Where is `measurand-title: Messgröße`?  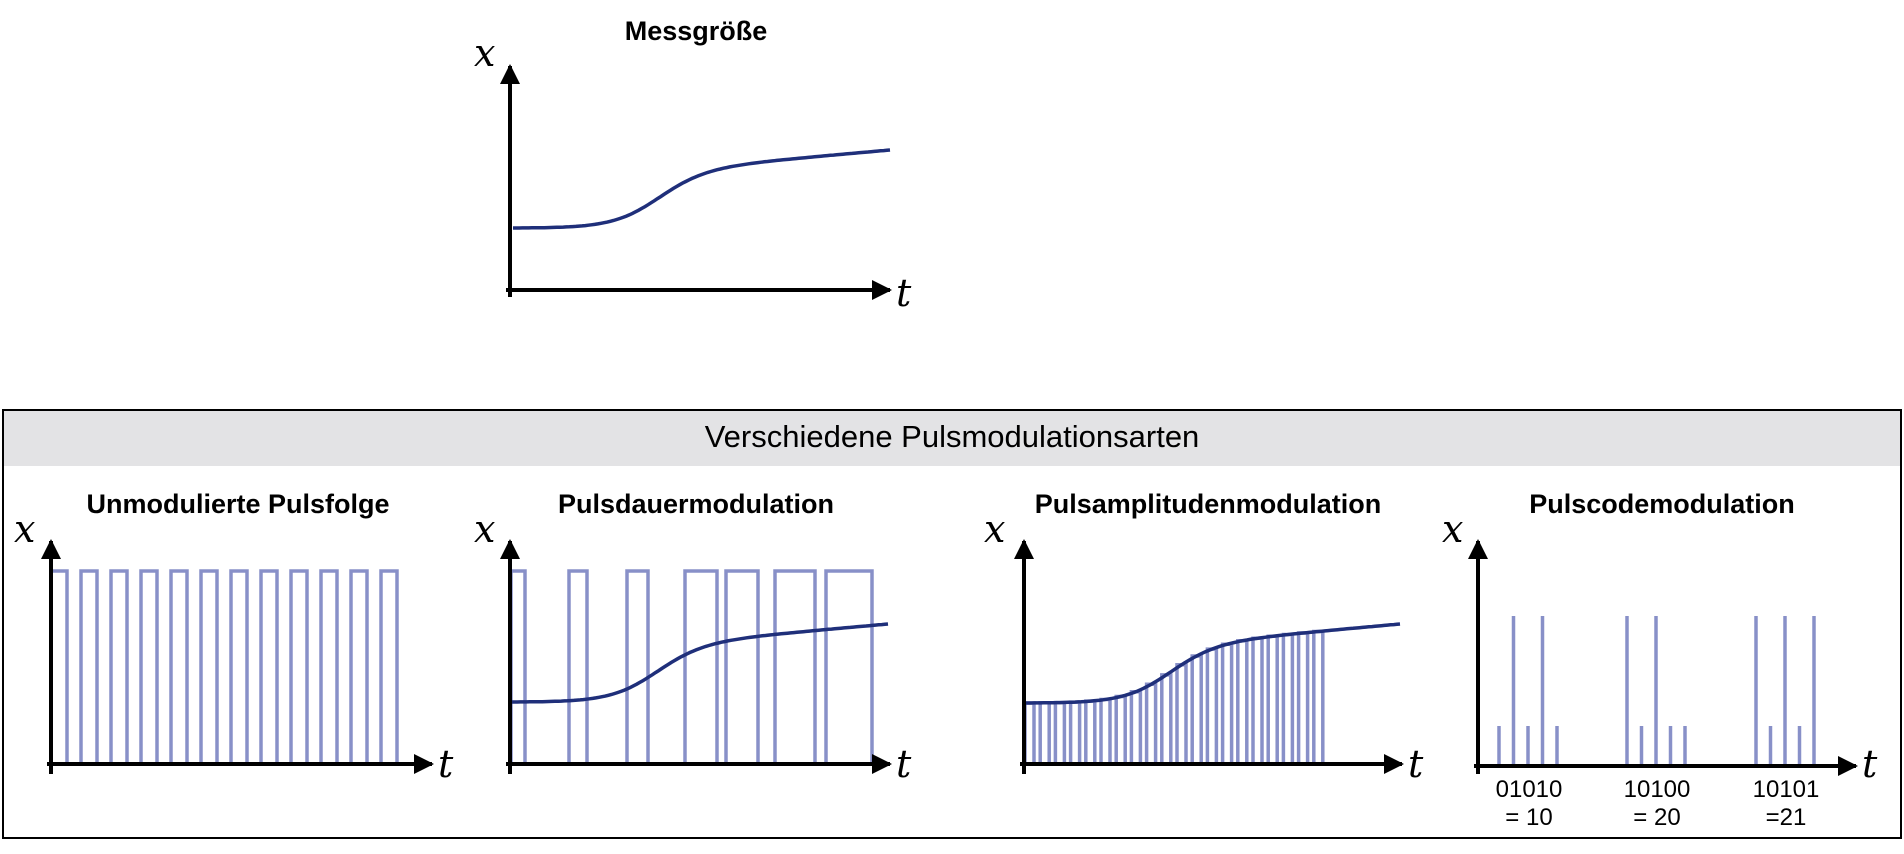 measurand-title: Messgröße is located at coordinates (696, 31).